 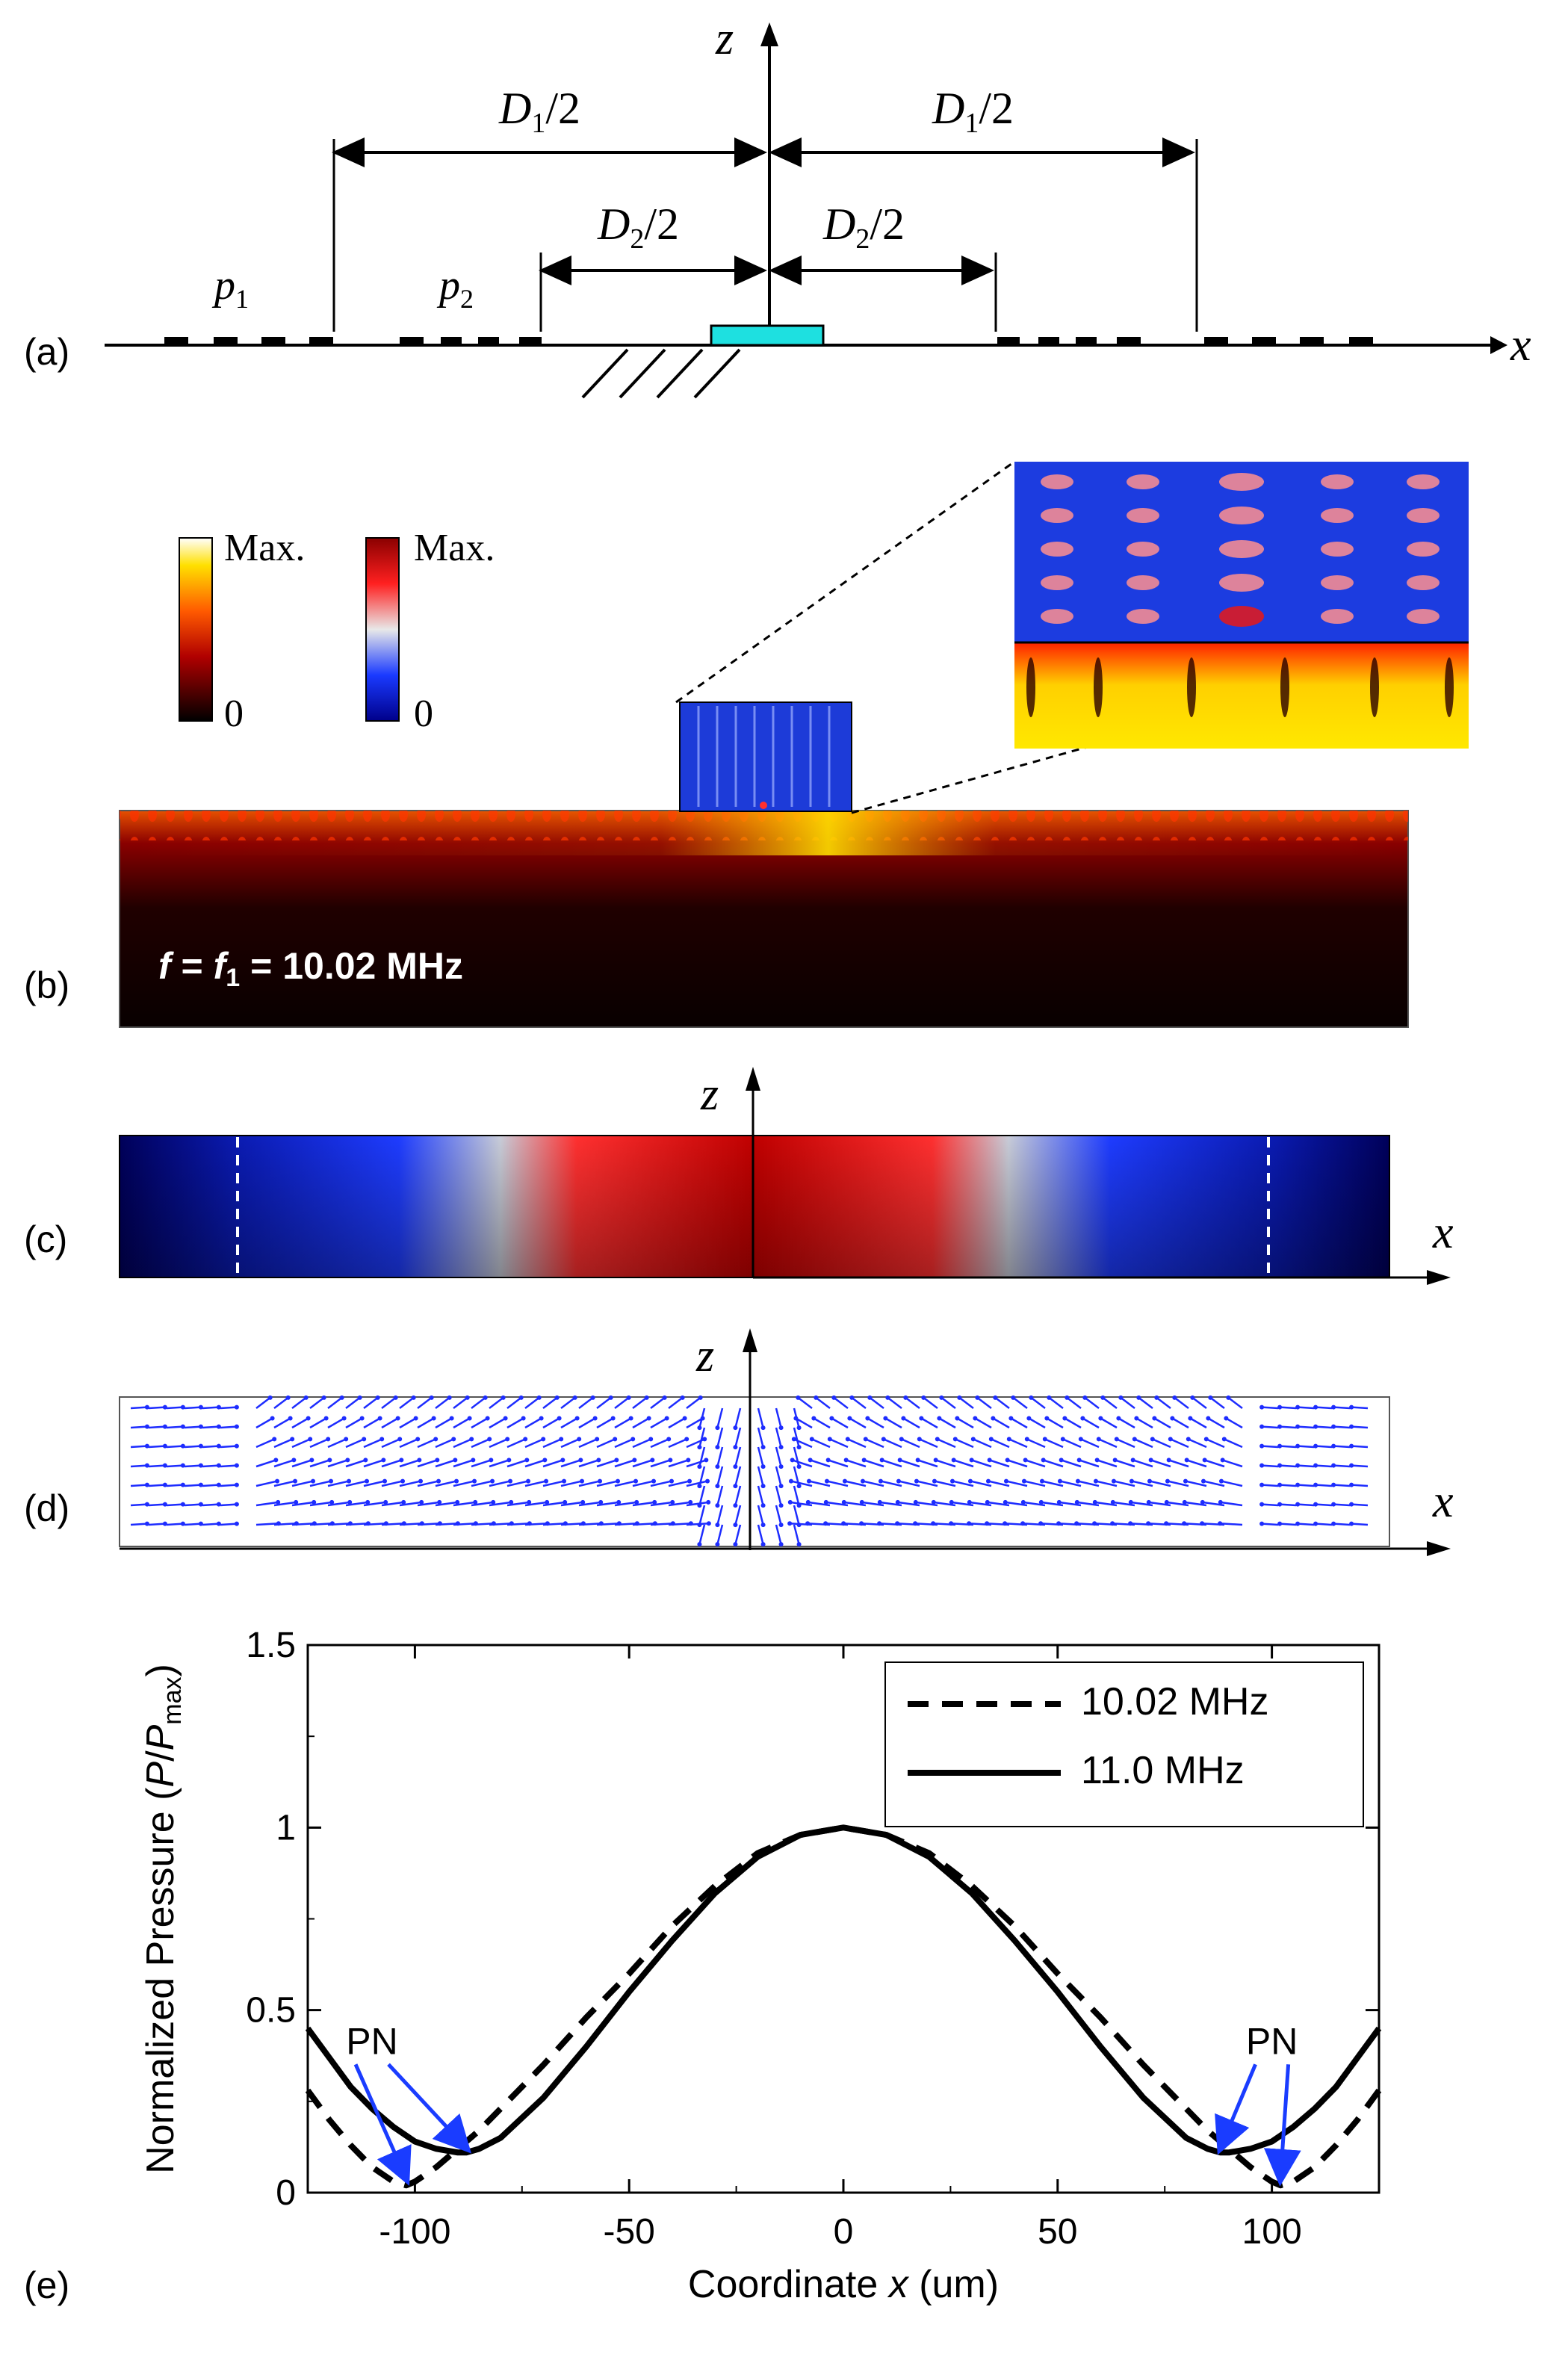 I want to click on d2-left-label: D2/2, so click(x=638, y=227).